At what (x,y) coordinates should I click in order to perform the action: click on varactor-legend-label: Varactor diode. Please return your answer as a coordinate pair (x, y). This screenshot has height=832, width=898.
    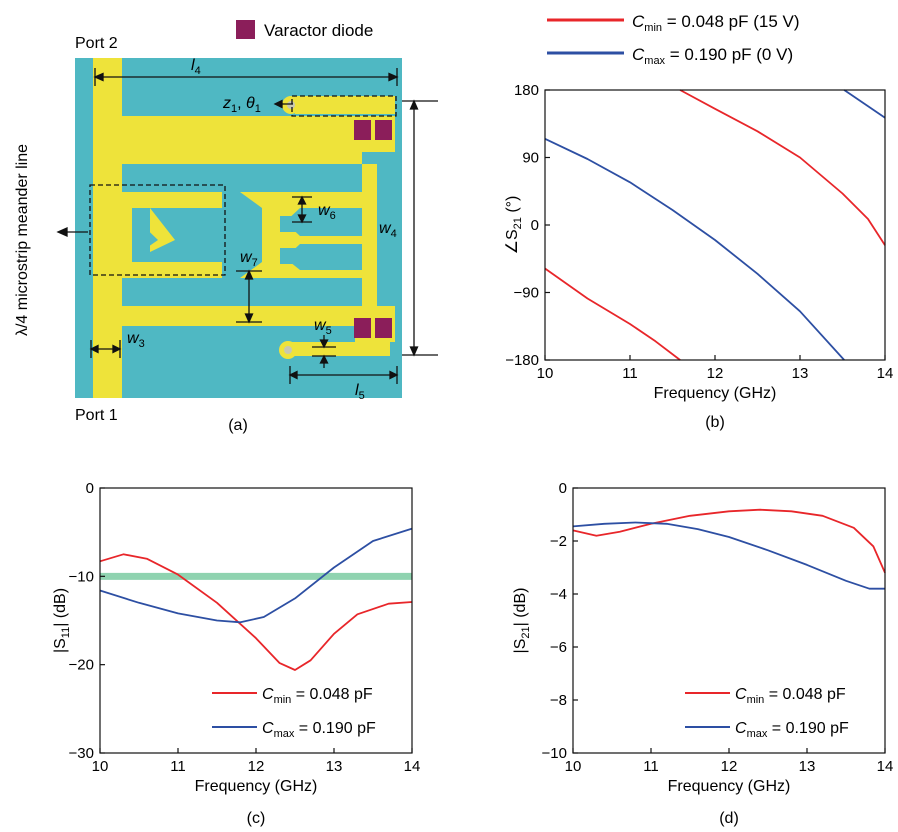
    Looking at the image, I should click on (318, 30).